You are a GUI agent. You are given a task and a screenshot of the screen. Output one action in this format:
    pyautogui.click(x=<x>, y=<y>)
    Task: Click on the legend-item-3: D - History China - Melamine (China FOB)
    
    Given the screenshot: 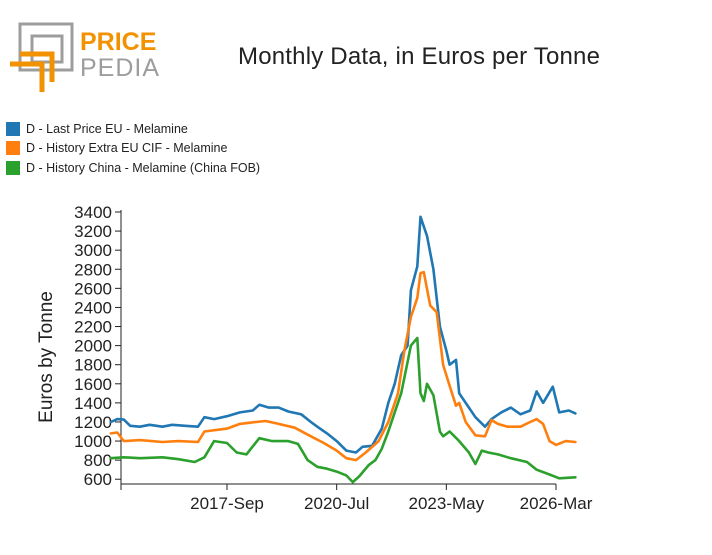 What is the action you would take?
    pyautogui.click(x=133, y=168)
    